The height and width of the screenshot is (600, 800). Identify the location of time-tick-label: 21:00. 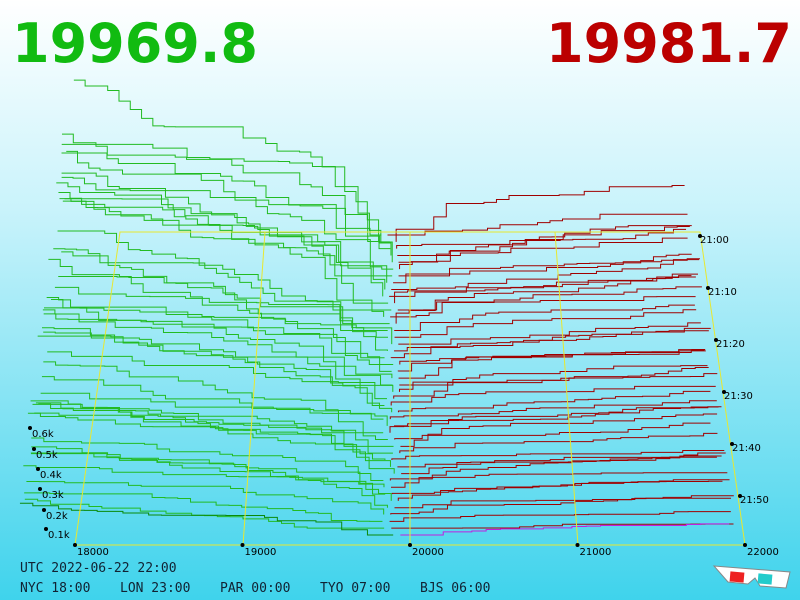
(714, 240).